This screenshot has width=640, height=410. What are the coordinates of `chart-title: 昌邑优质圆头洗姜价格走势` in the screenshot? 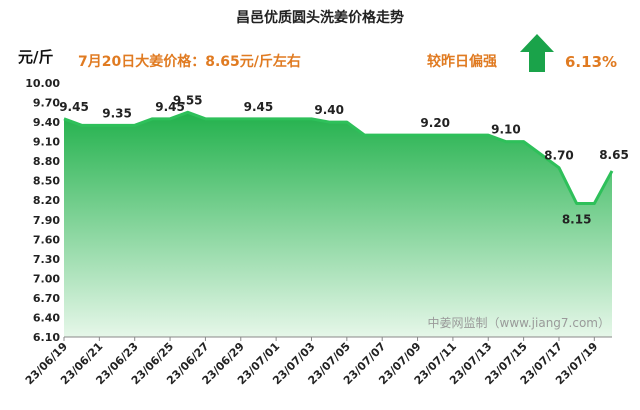 It's located at (320, 17).